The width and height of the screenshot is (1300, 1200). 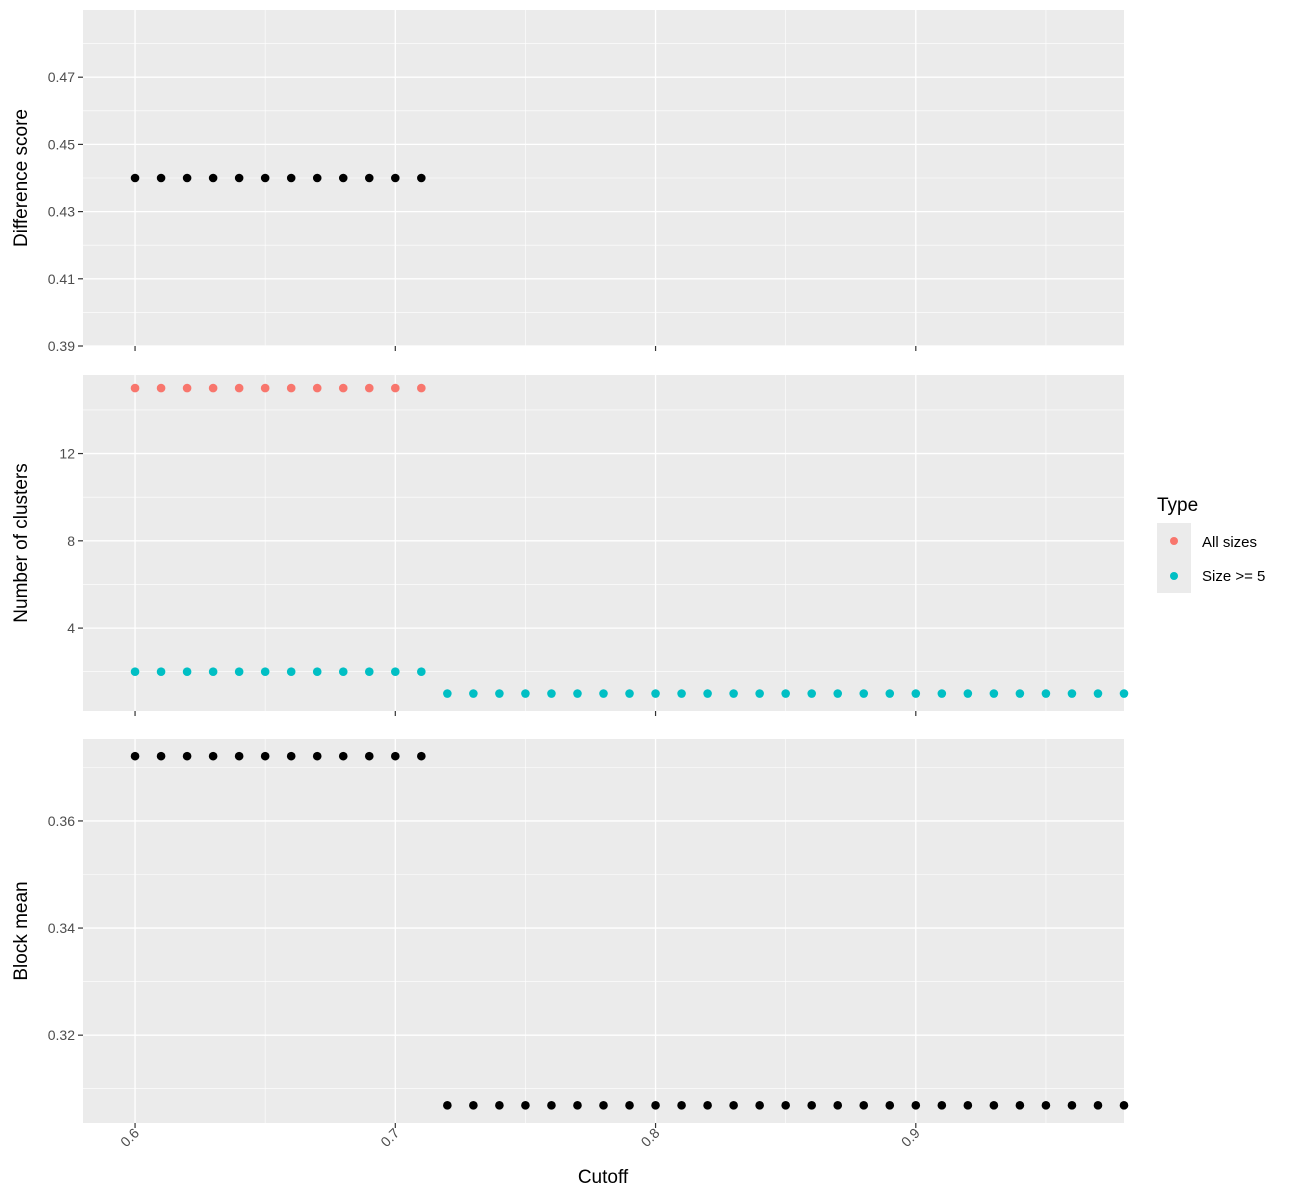 What do you see at coordinates (650, 1137) in the screenshot?
I see `x-tick-label: 0.8` at bounding box center [650, 1137].